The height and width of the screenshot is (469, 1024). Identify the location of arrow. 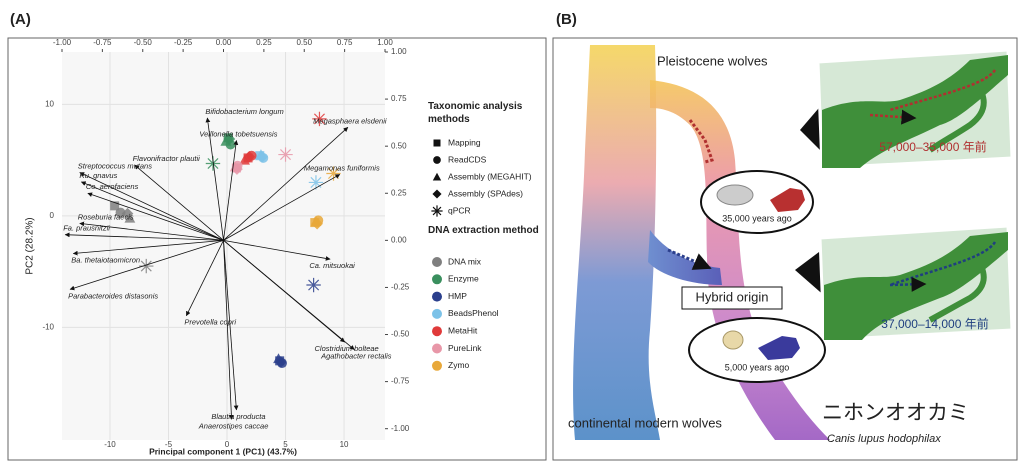
(689, 259).